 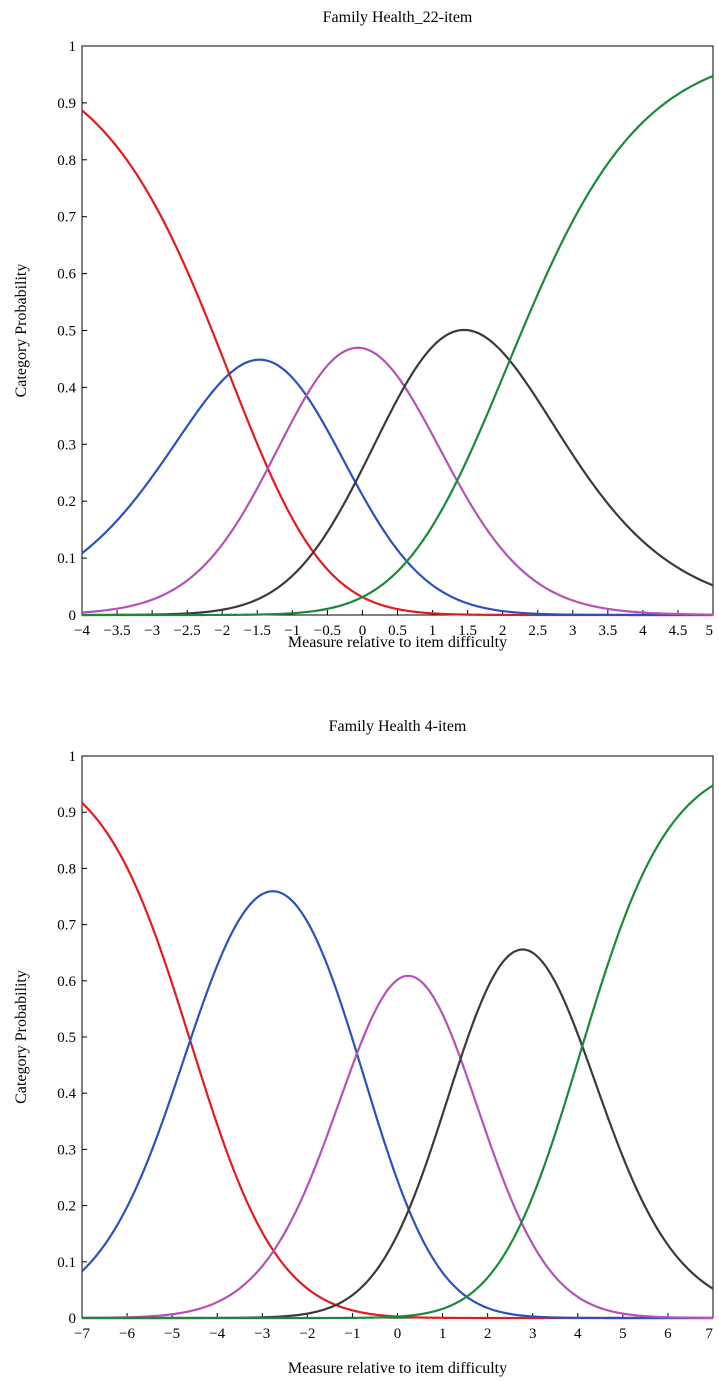 What do you see at coordinates (127, 1334) in the screenshot?
I see `x-tick-label: −6` at bounding box center [127, 1334].